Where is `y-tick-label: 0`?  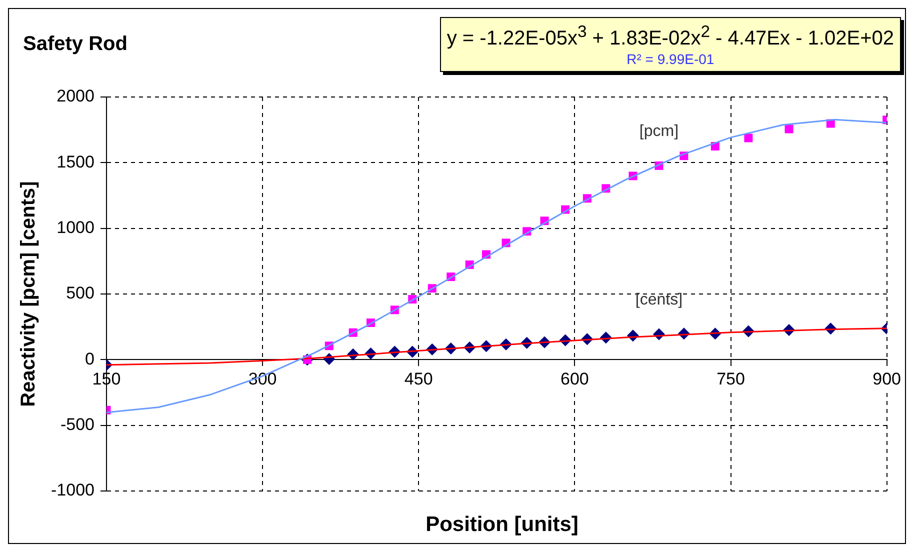
y-tick-label: 0 is located at coordinates (89, 358).